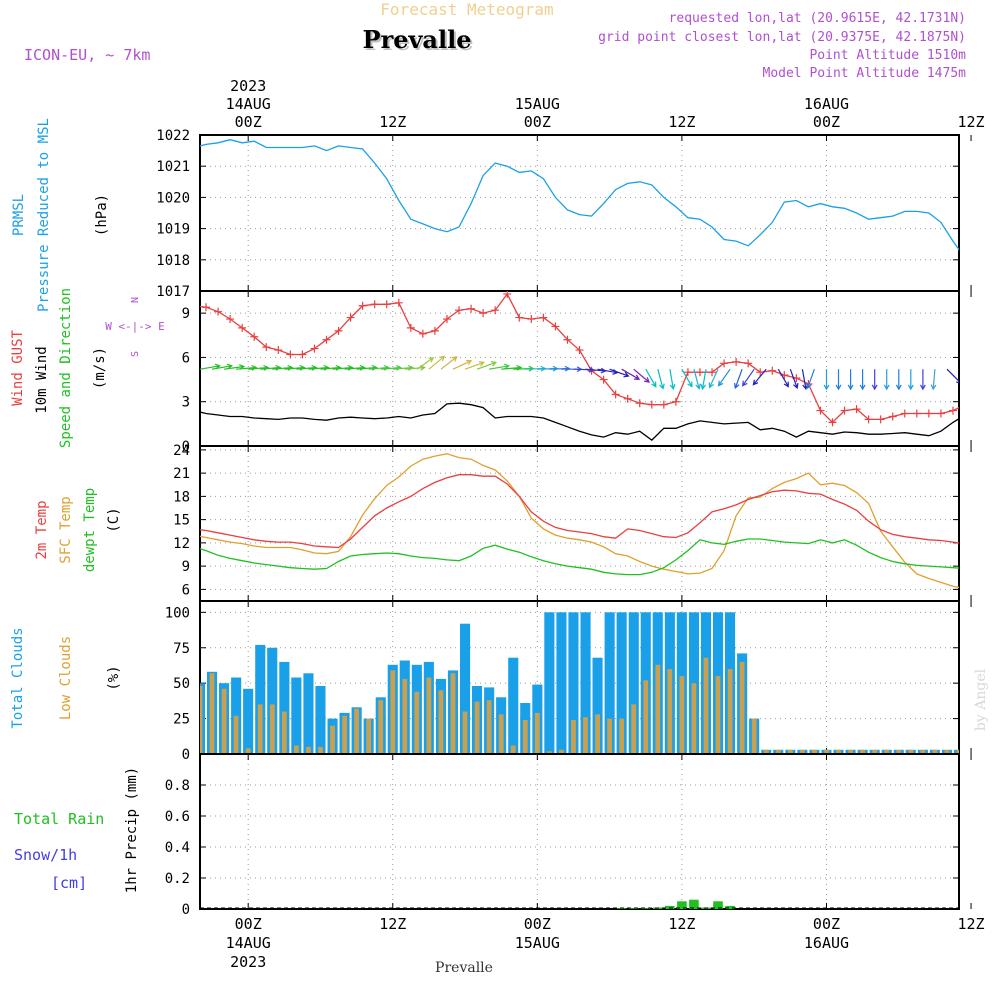 This screenshot has height=1000, width=1000. I want to click on y-tick-label: 0, so click(186, 910).